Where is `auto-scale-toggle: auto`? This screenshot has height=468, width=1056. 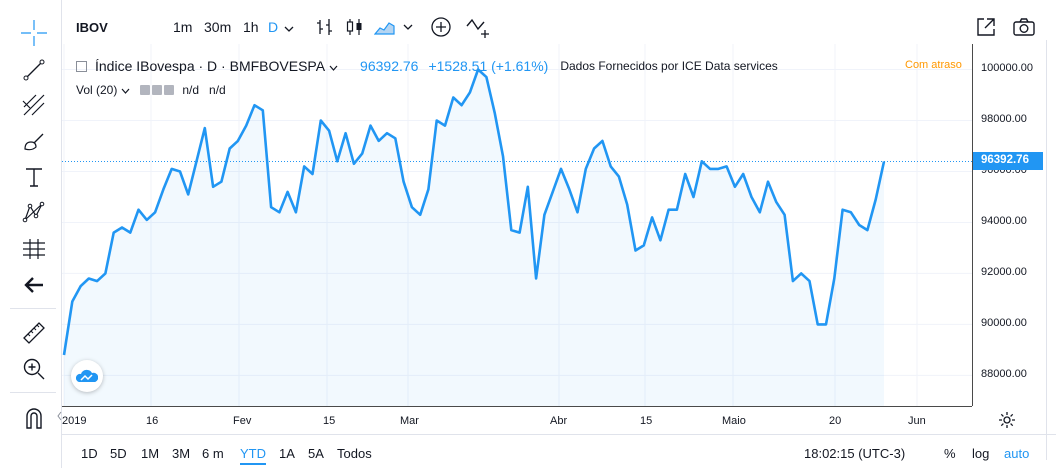 auto-scale-toggle: auto is located at coordinates (1017, 453).